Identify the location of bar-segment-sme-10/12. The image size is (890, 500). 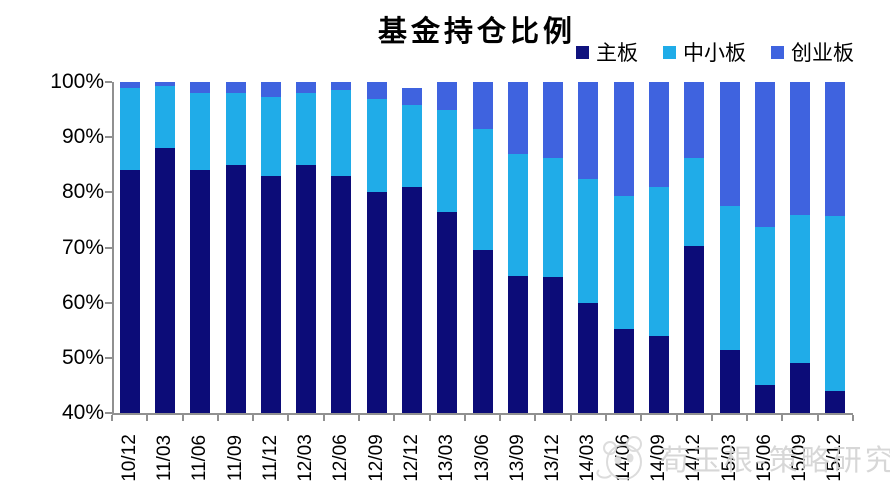
(129, 129).